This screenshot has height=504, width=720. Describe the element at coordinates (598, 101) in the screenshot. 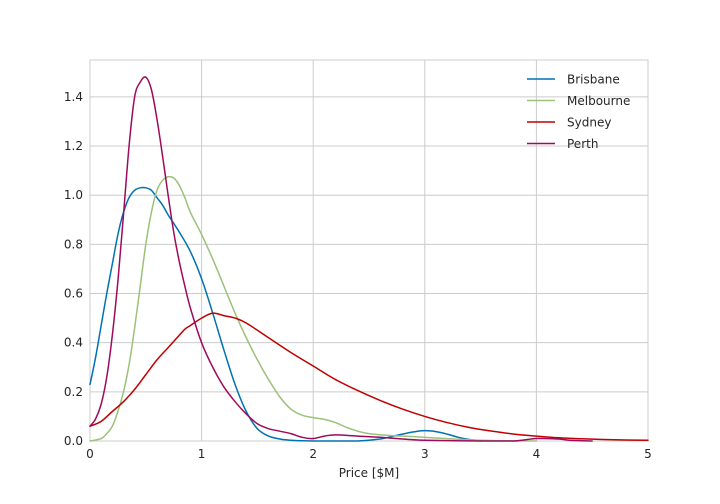

I see `legend-label-melbourne: Melbourne` at that location.